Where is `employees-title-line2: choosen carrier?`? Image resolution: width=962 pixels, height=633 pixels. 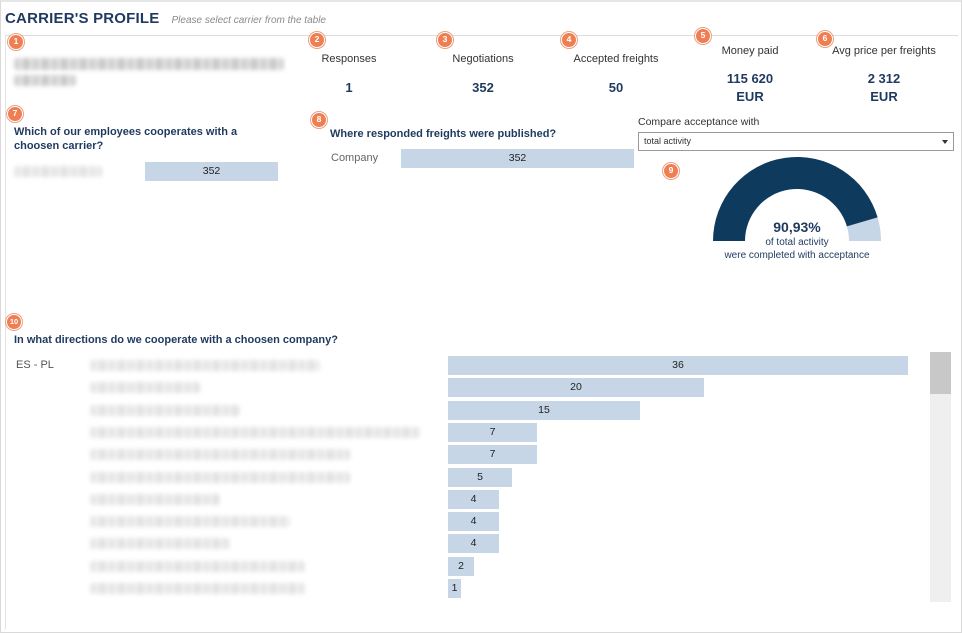
employees-title-line2: choosen carrier? is located at coordinates (59, 146).